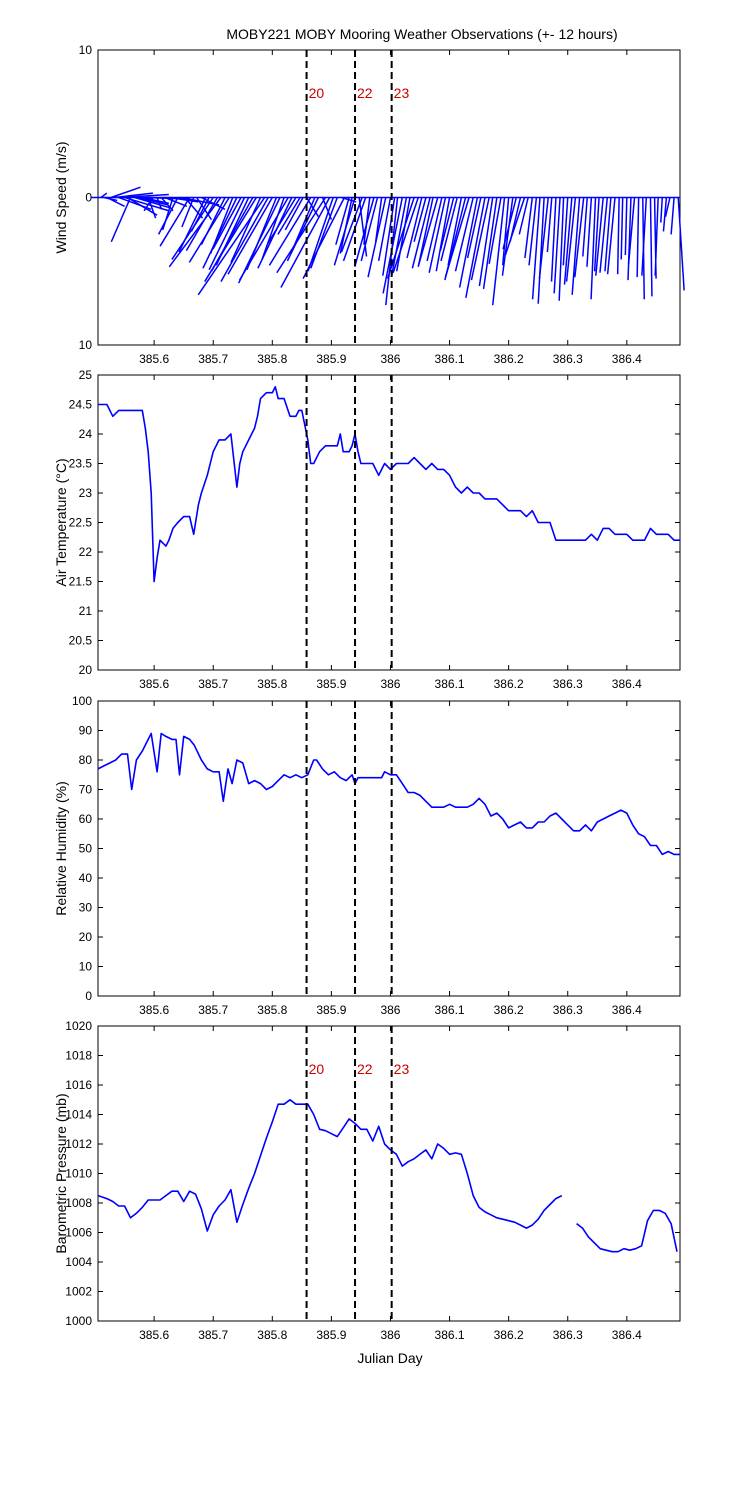 Image resolution: width=750 pixels, height=1500 pixels. Describe the element at coordinates (86, 908) in the screenshot. I see `y-tick-label: 30` at that location.